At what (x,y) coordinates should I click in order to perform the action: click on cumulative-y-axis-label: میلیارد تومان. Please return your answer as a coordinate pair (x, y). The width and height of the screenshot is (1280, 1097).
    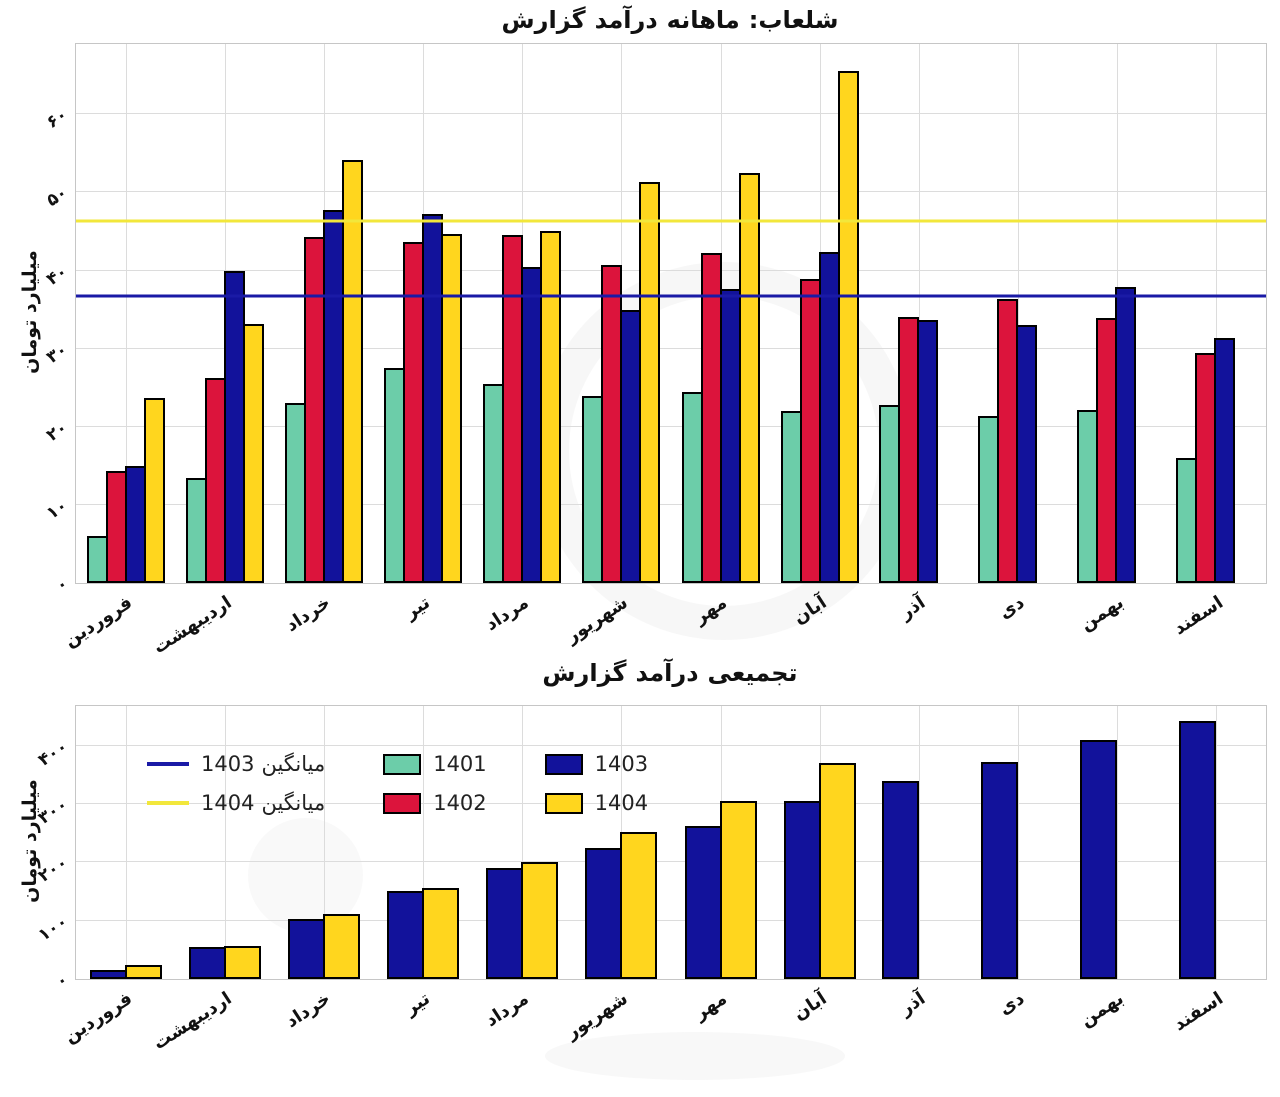
    Looking at the image, I should click on (30, 841).